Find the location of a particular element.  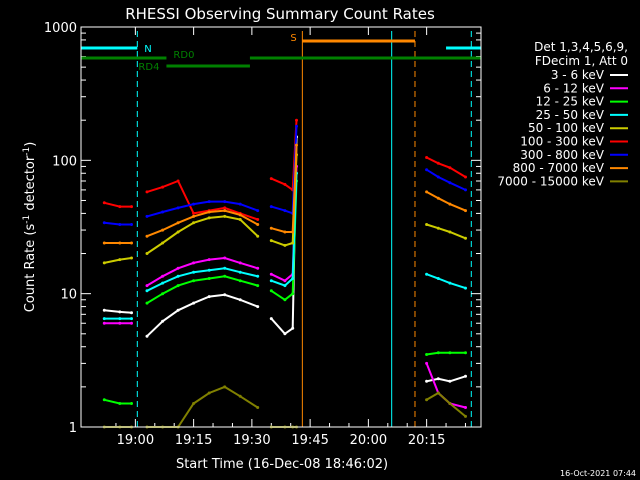

legend-label: 50 - 100 keV is located at coordinates (566, 128).